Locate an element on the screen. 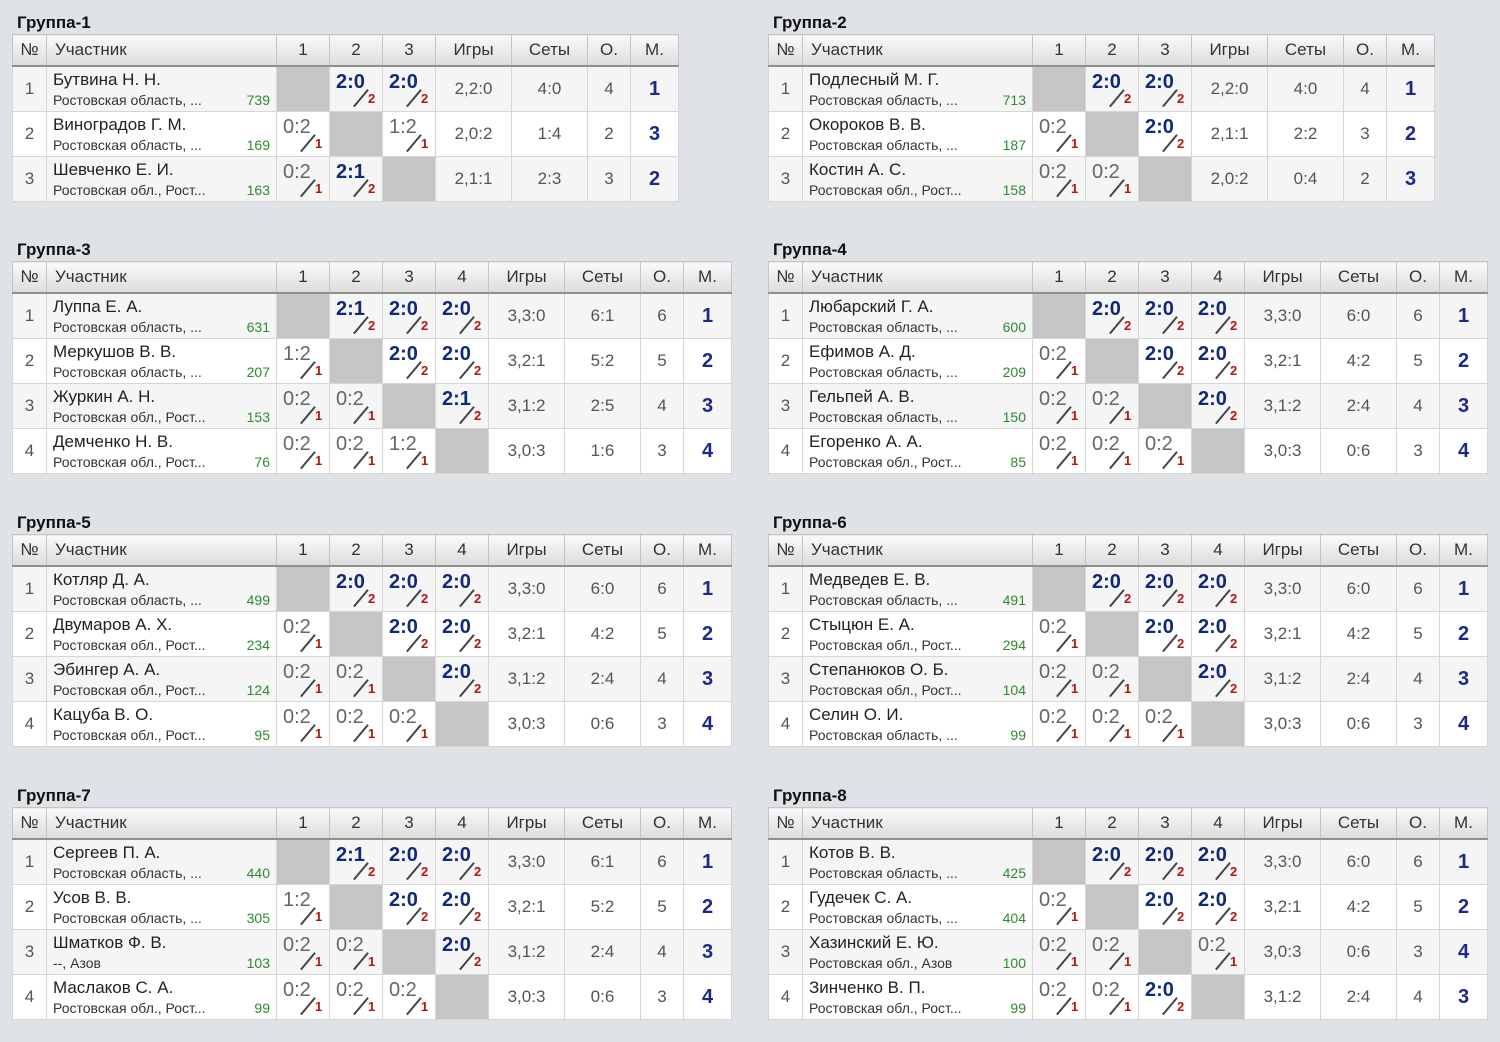 This screenshot has width=1500, height=1042. participant-cell: Медведев Е. В. Ростовская область, ... 491 is located at coordinates (917, 588).